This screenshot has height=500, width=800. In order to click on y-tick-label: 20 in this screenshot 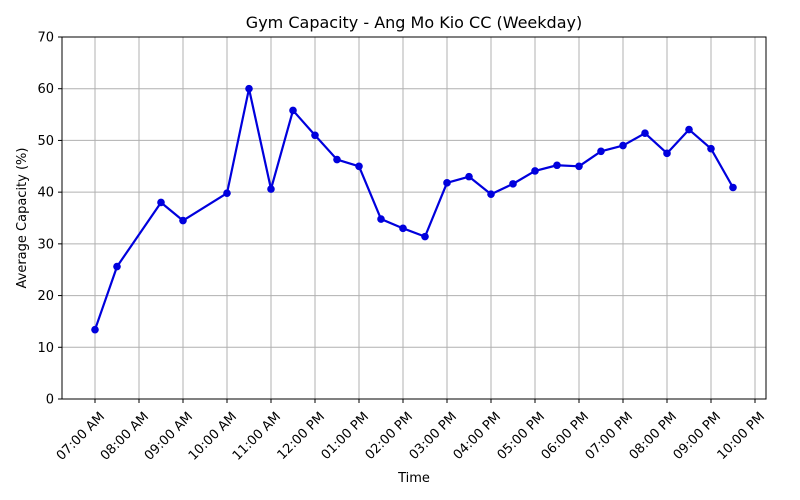, I will do `click(45, 296)`.